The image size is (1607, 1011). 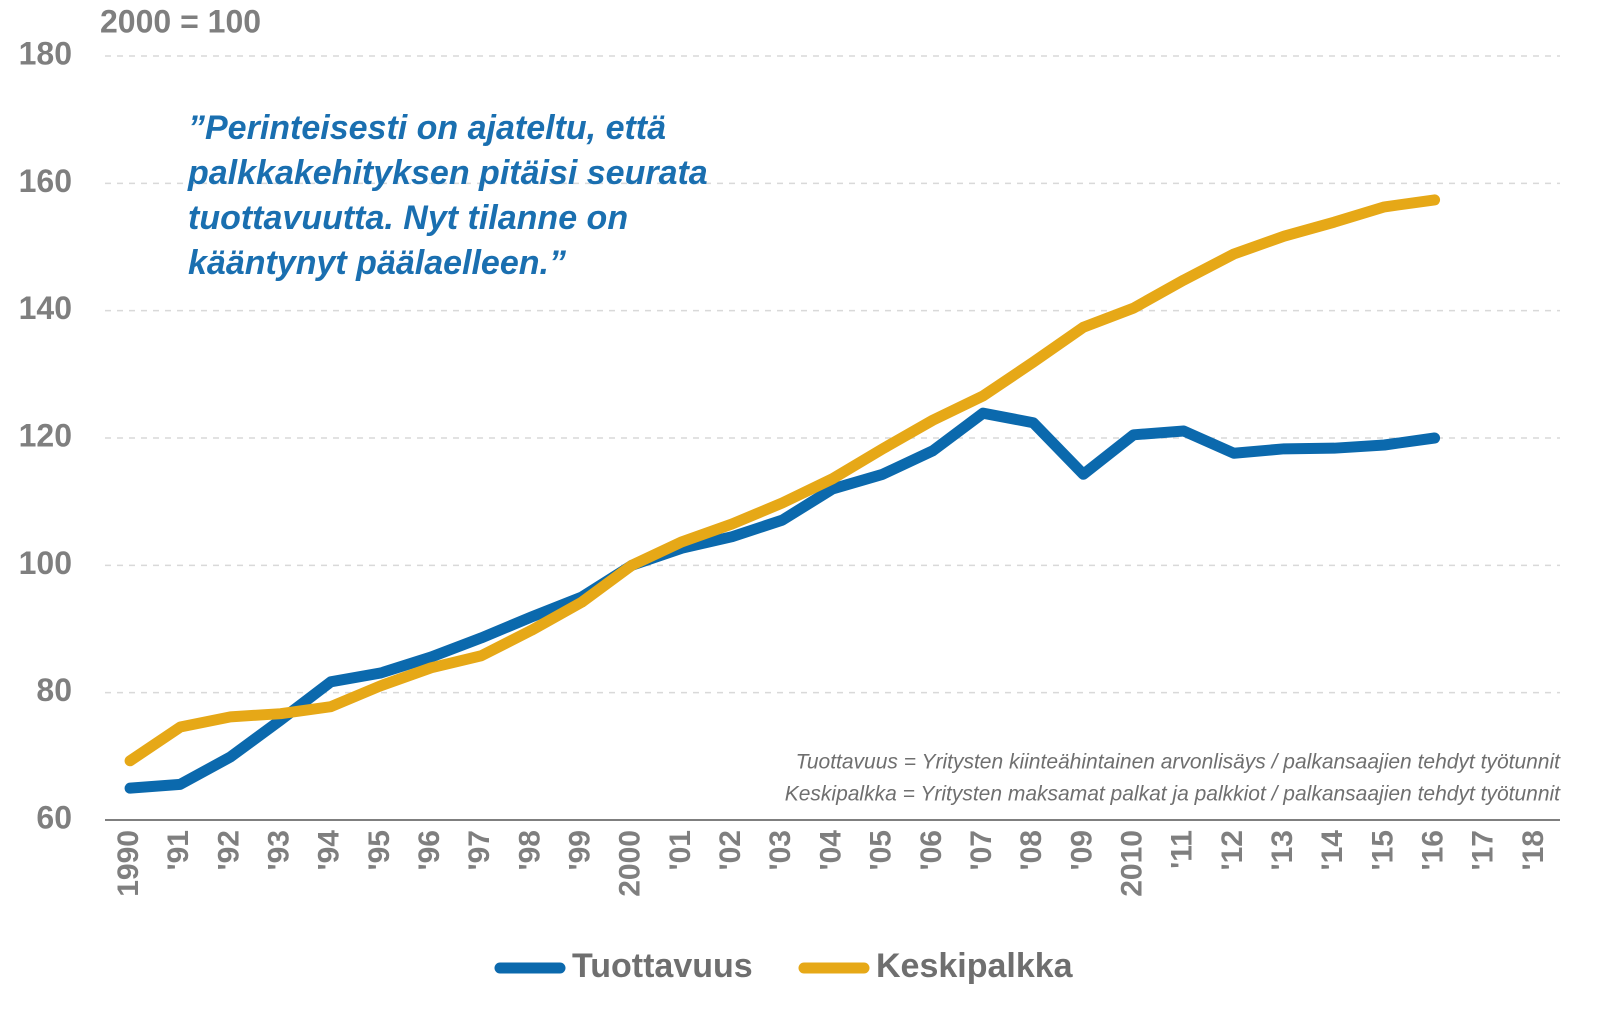 What do you see at coordinates (379, 850) in the screenshot?
I see `x-tick-label: '95` at bounding box center [379, 850].